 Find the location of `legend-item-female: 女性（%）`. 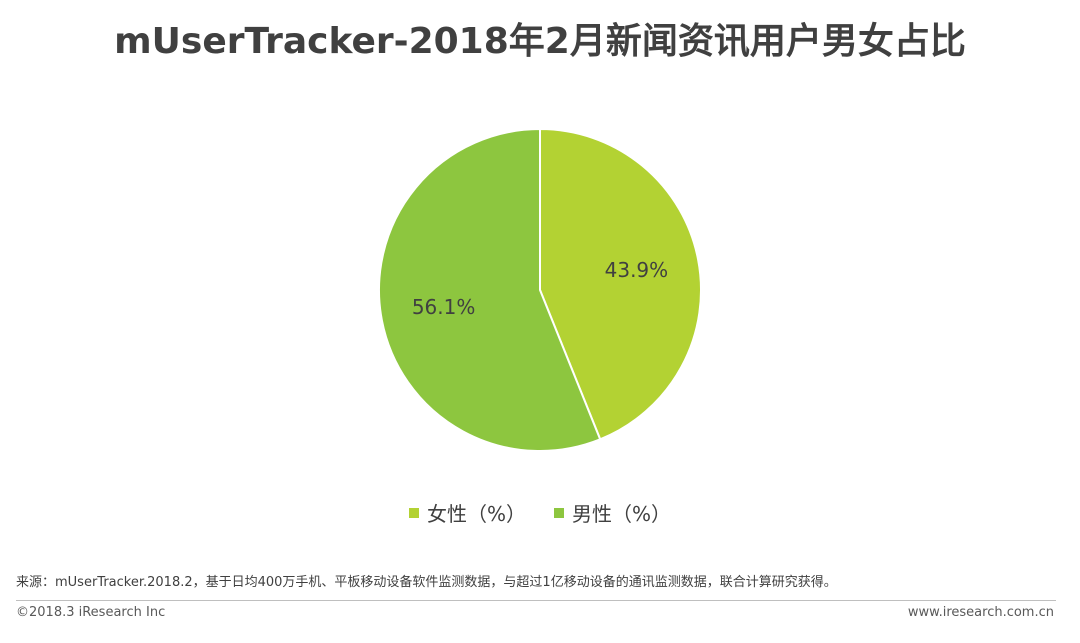

legend-item-female: 女性（%） is located at coordinates (467, 512).